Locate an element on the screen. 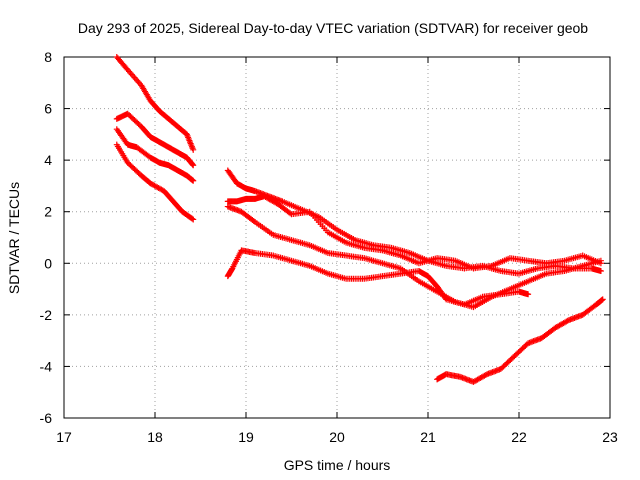 The height and width of the screenshot is (480, 640). x-tick-label: 17 is located at coordinates (64, 437).